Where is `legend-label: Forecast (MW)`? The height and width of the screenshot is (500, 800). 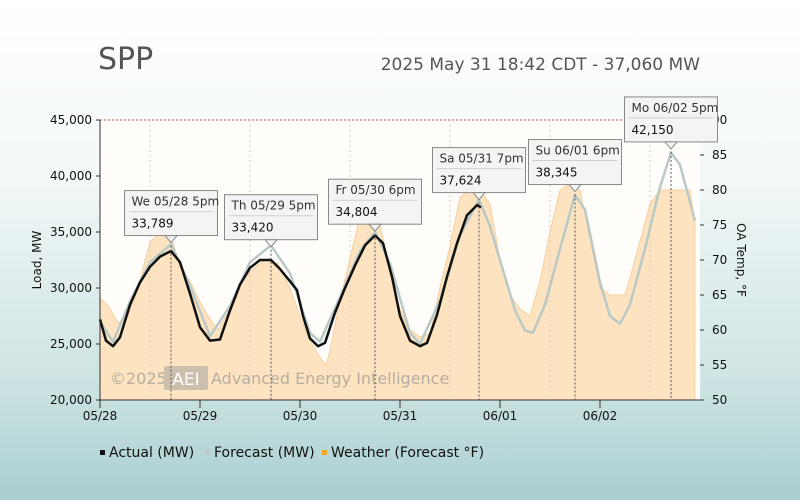 legend-label: Forecast (MW) is located at coordinates (264, 453).